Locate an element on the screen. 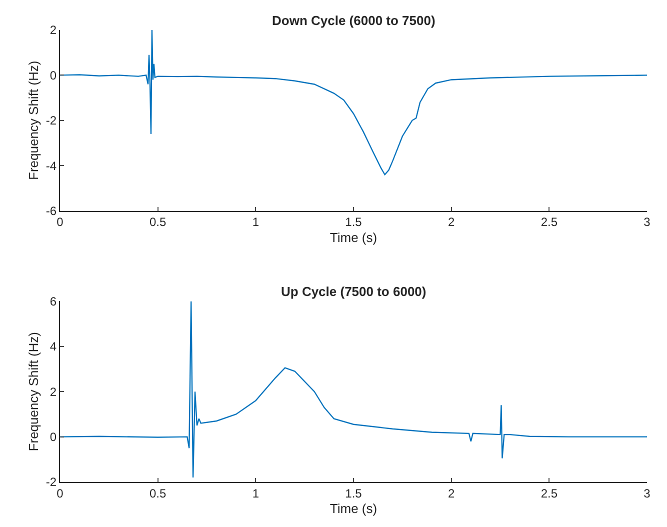  y-tick-label: 4 is located at coordinates (53, 347).